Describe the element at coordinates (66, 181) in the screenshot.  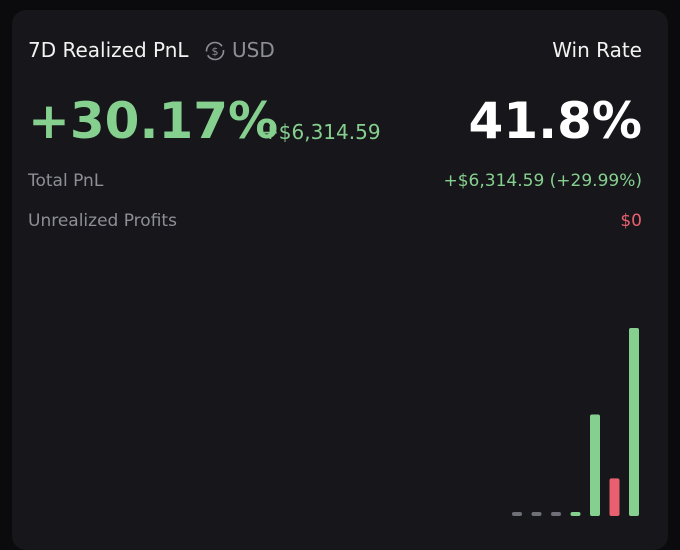
I see `row-label: Total PnL` at that location.